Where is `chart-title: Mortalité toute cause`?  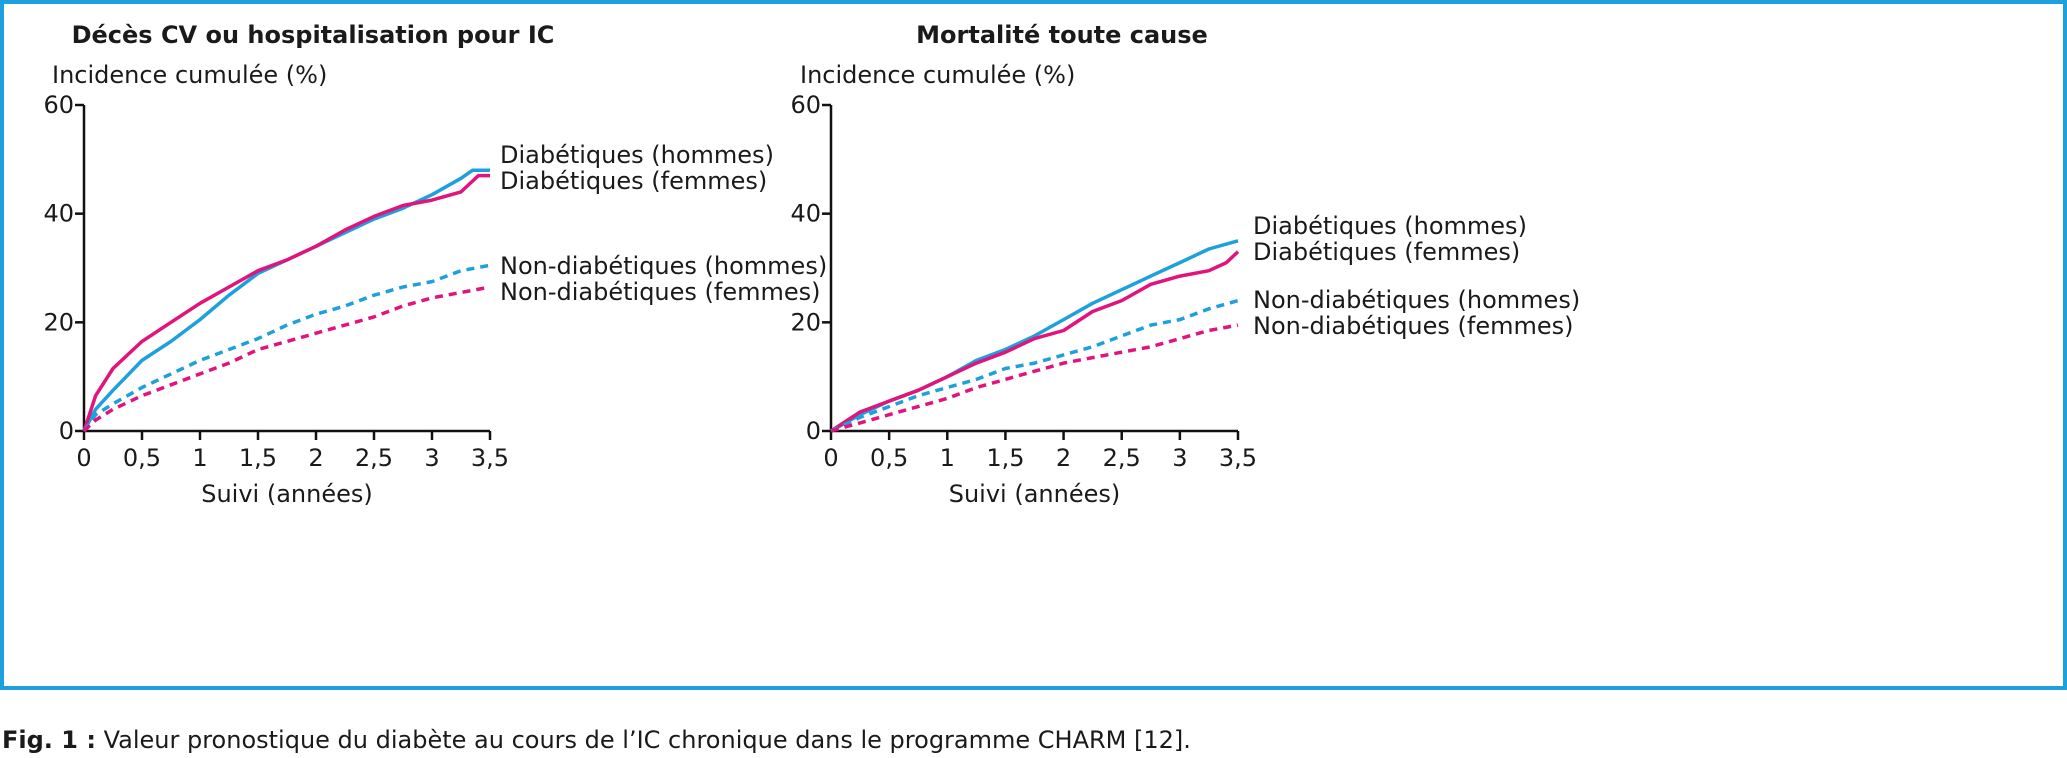 chart-title: Mortalité toute cause is located at coordinates (1062, 35).